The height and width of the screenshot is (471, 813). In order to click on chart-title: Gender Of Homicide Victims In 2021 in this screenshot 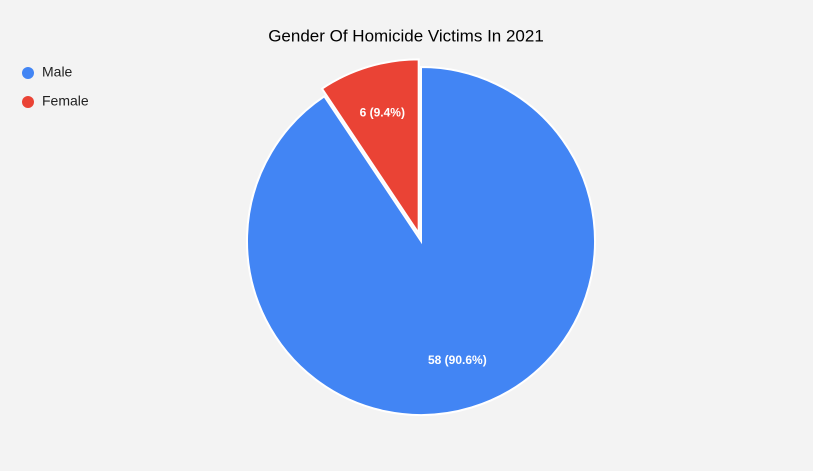, I will do `click(406, 35)`.